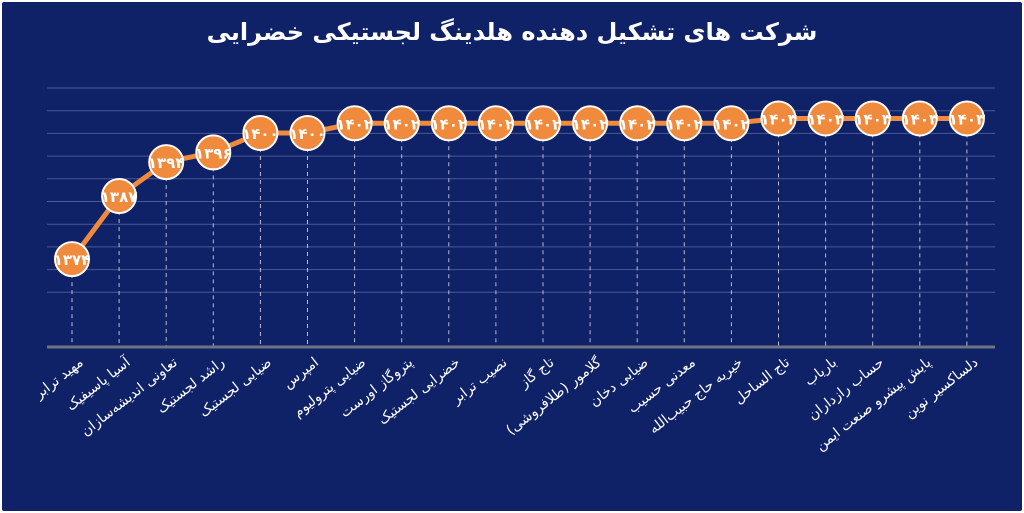 This screenshot has height=513, width=1024. Describe the element at coordinates (536, 373) in the screenshot. I see `category-label: تاج گاز` at that location.